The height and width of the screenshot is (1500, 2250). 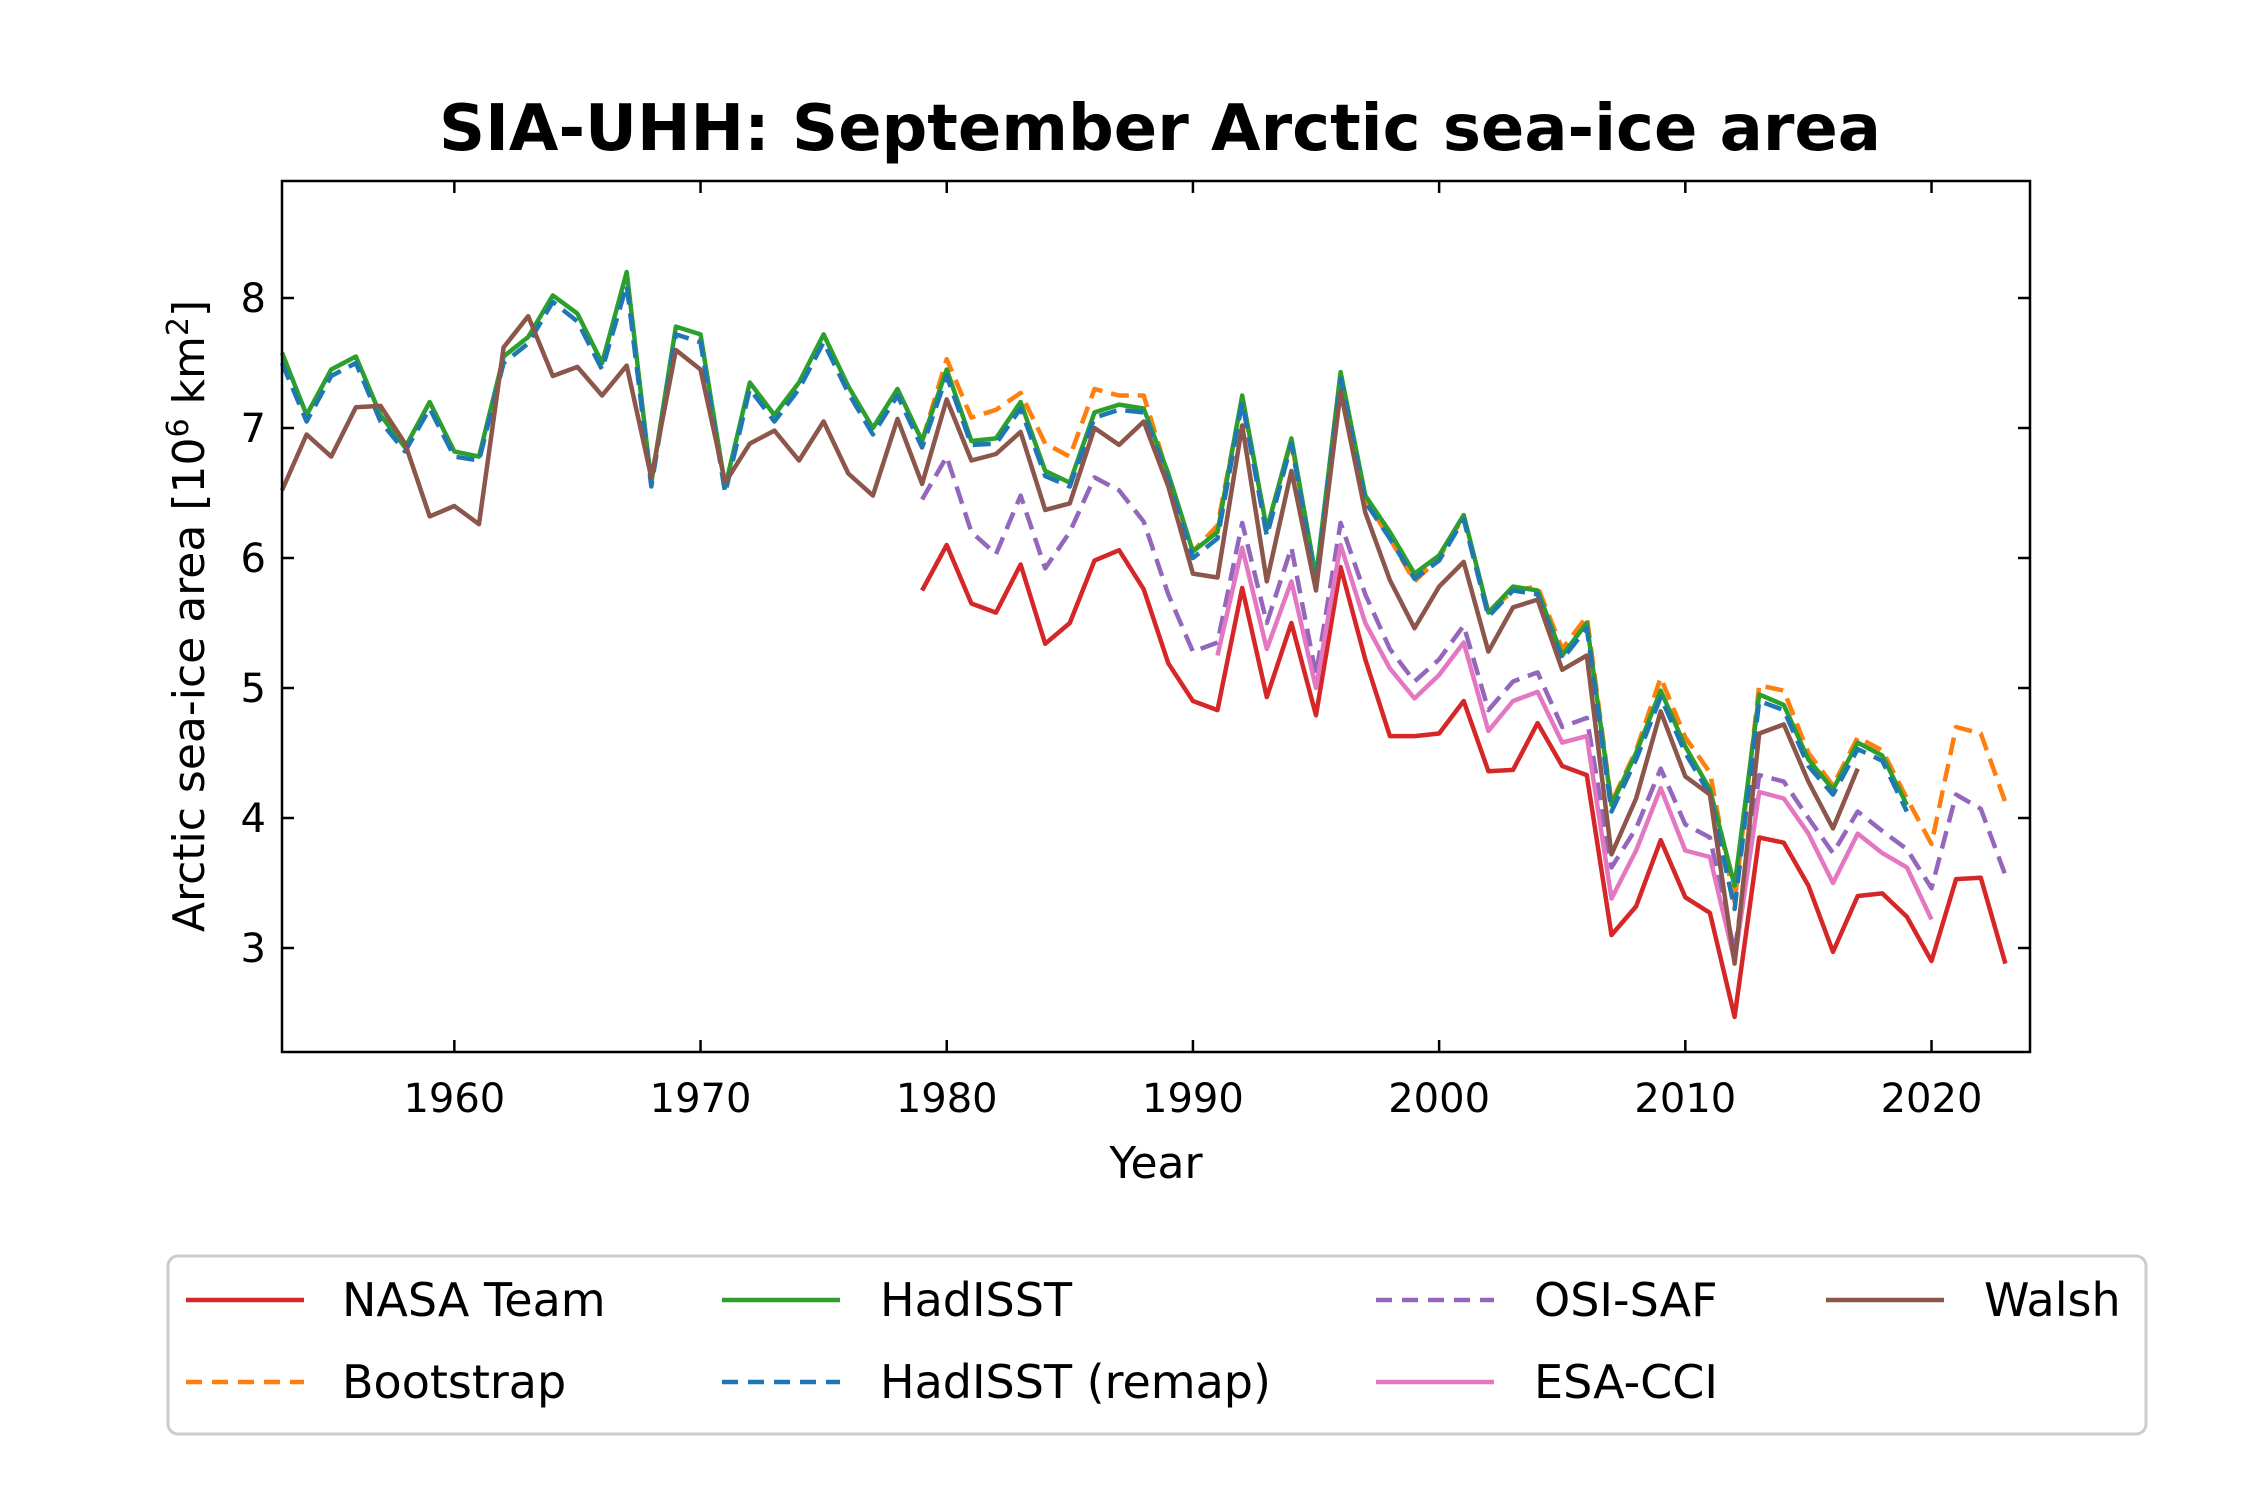 I want to click on legend-box, so click(x=1157, y=1345).